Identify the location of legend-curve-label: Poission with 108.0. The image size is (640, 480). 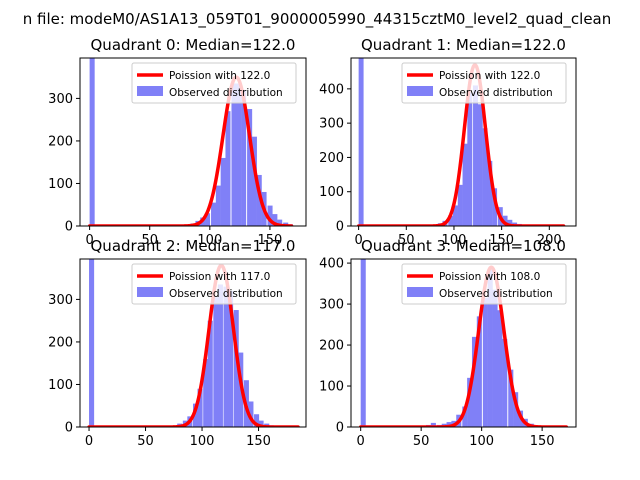
(489, 277).